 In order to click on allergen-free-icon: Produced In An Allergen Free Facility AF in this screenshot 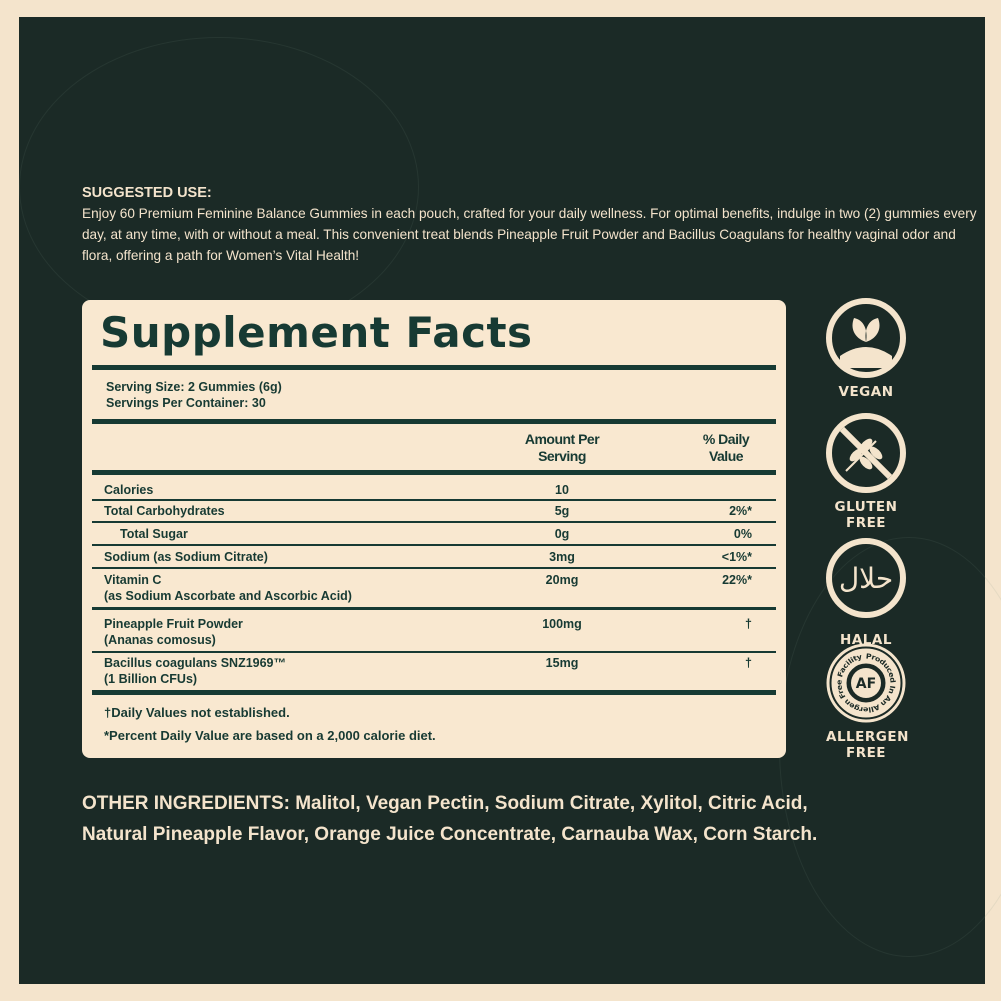, I will do `click(866, 683)`.